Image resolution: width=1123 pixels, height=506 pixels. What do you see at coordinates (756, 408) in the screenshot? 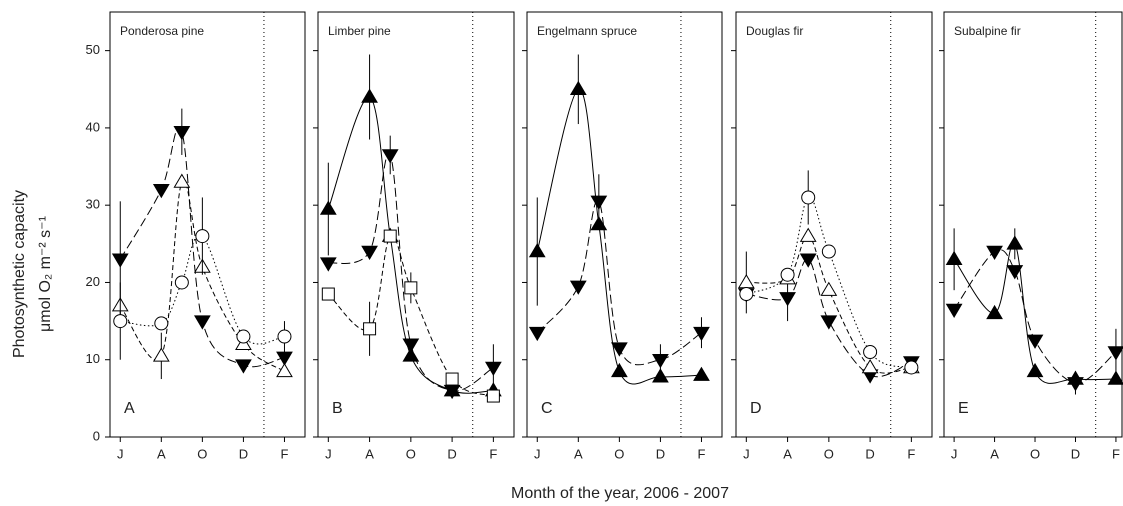
I see `panel-label: D` at bounding box center [756, 408].